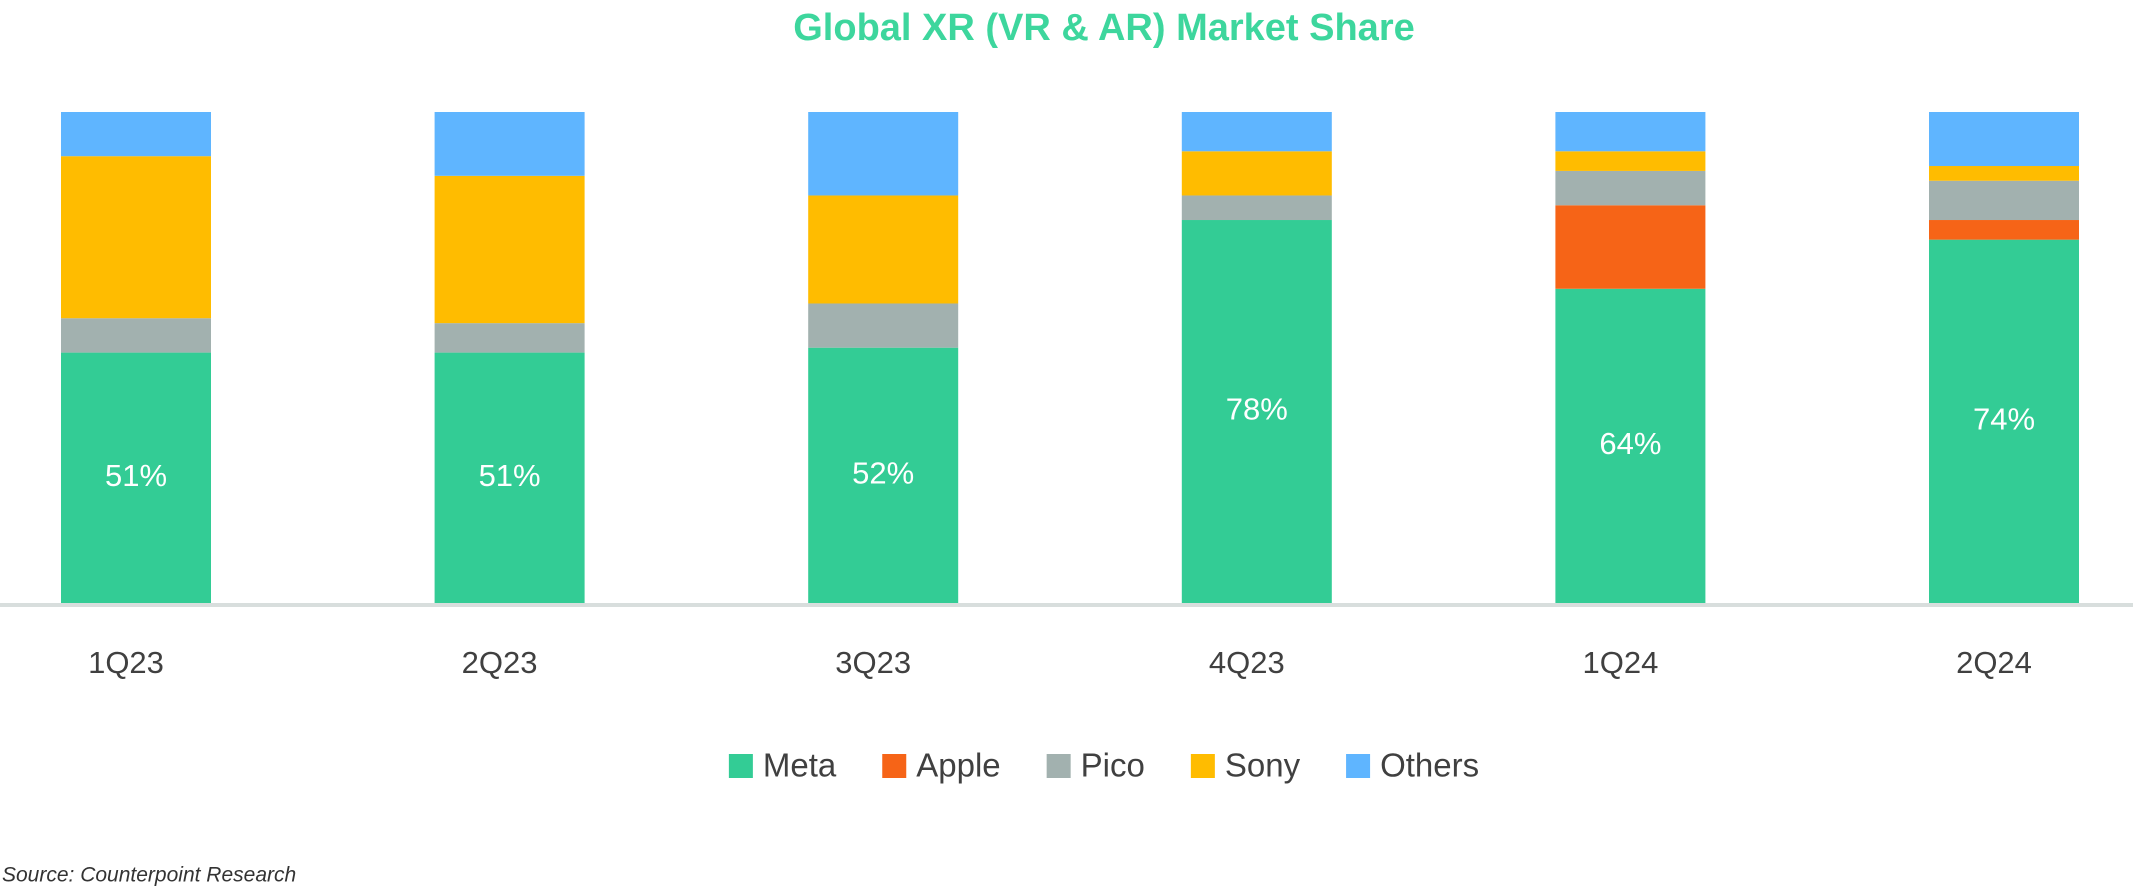 The height and width of the screenshot is (893, 2133). What do you see at coordinates (1263, 765) in the screenshot?
I see `legend-label: Sony` at bounding box center [1263, 765].